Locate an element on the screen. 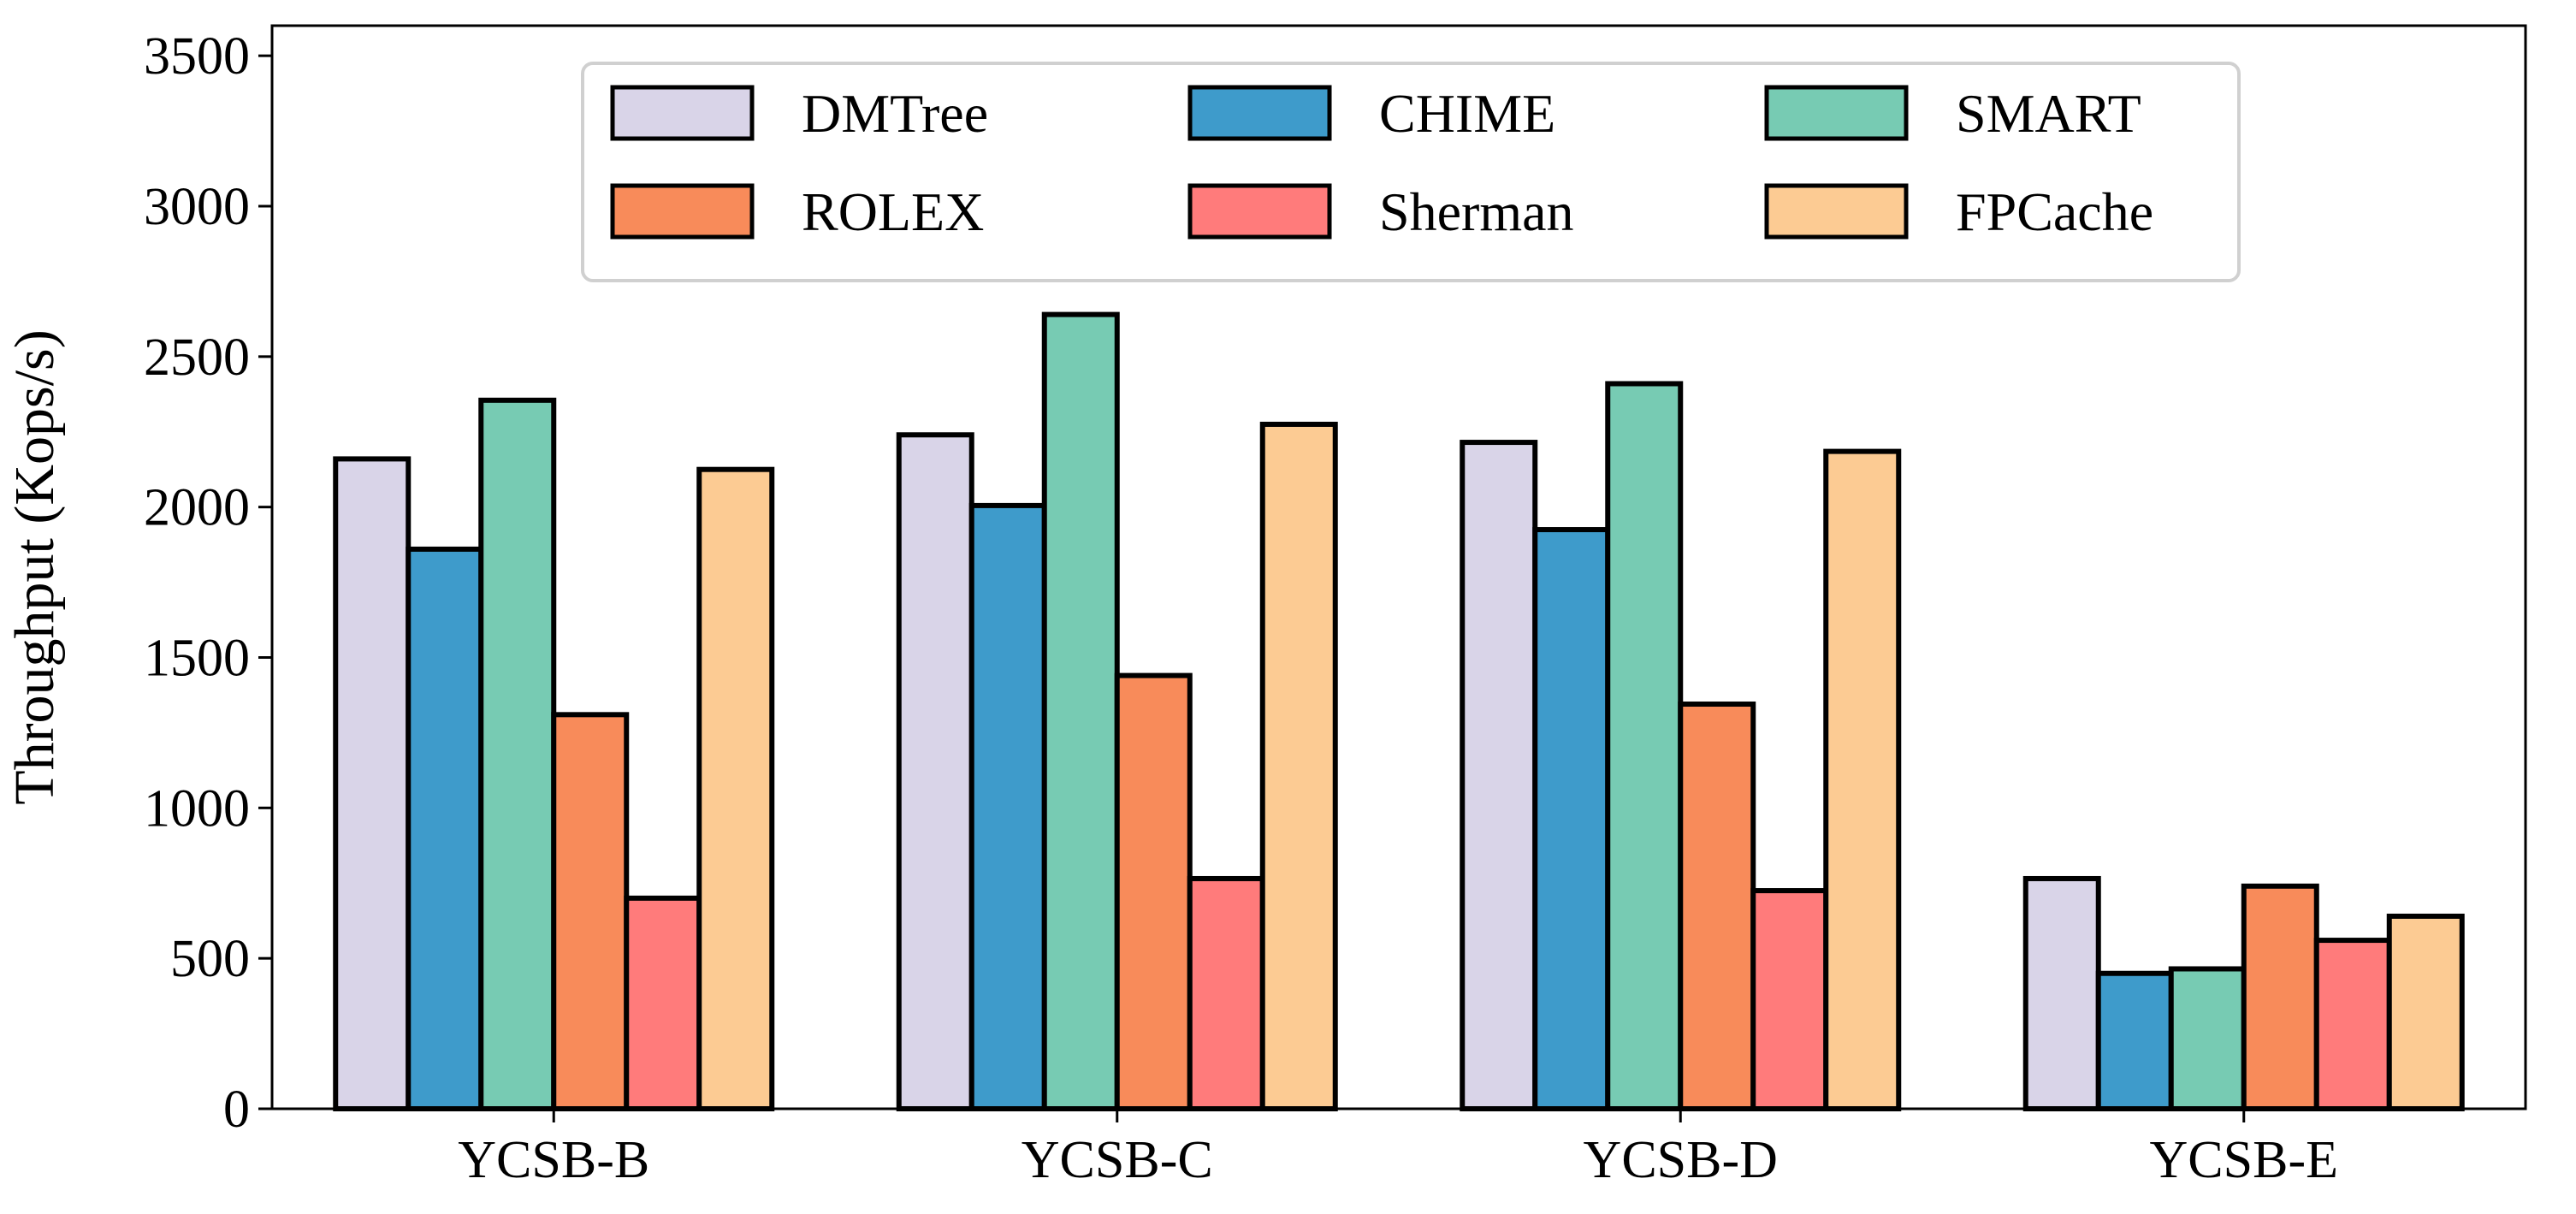 The width and height of the screenshot is (2576, 1214). legend-swatch-chime is located at coordinates (1259, 113).